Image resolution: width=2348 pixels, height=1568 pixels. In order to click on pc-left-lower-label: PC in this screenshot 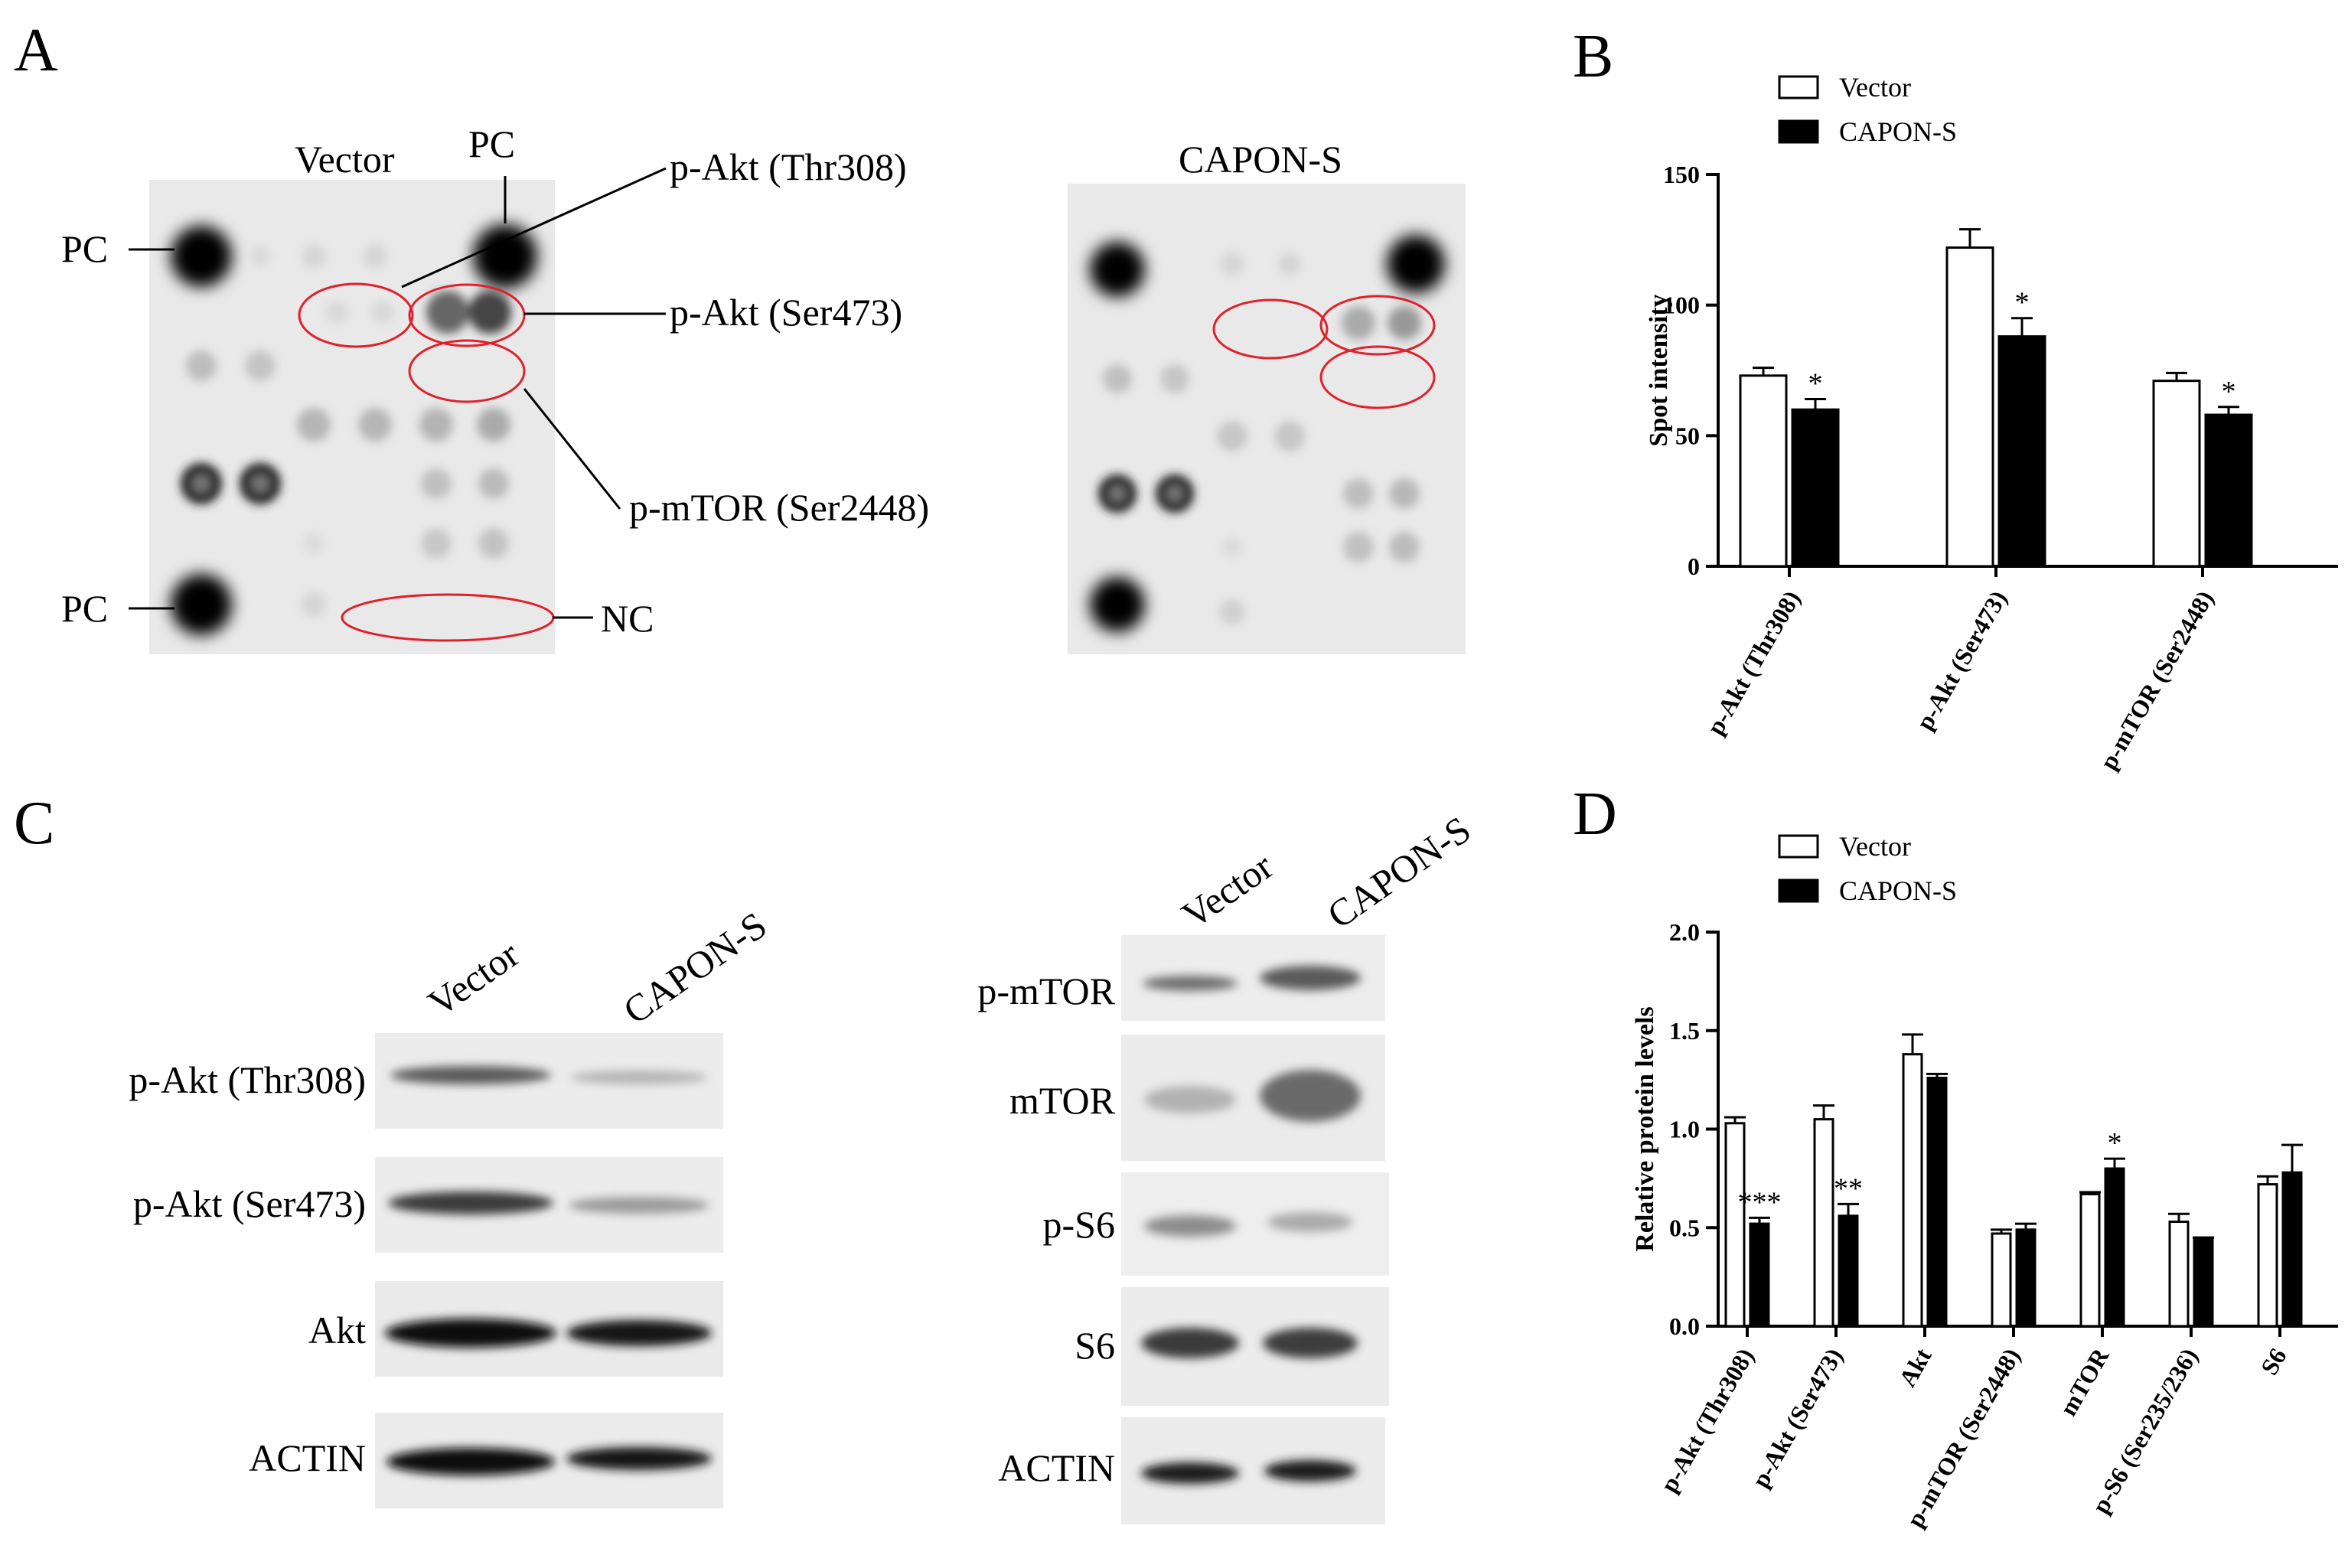, I will do `click(85, 608)`.